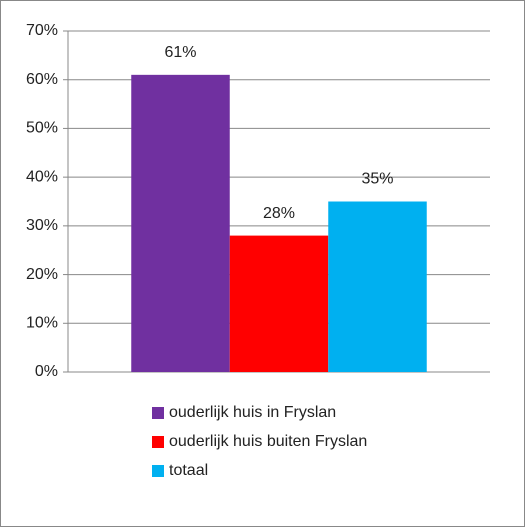  I want to click on y-tick-label: 70%, so click(42, 30).